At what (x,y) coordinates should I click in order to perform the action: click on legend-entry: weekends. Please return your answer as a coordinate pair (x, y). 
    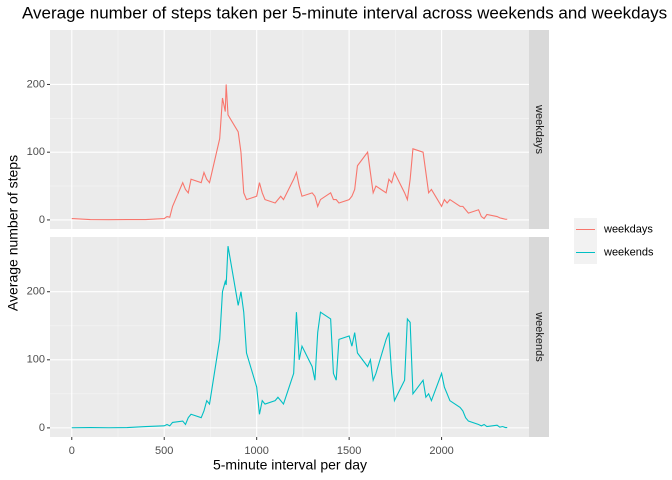
    Looking at the image, I should click on (614, 252).